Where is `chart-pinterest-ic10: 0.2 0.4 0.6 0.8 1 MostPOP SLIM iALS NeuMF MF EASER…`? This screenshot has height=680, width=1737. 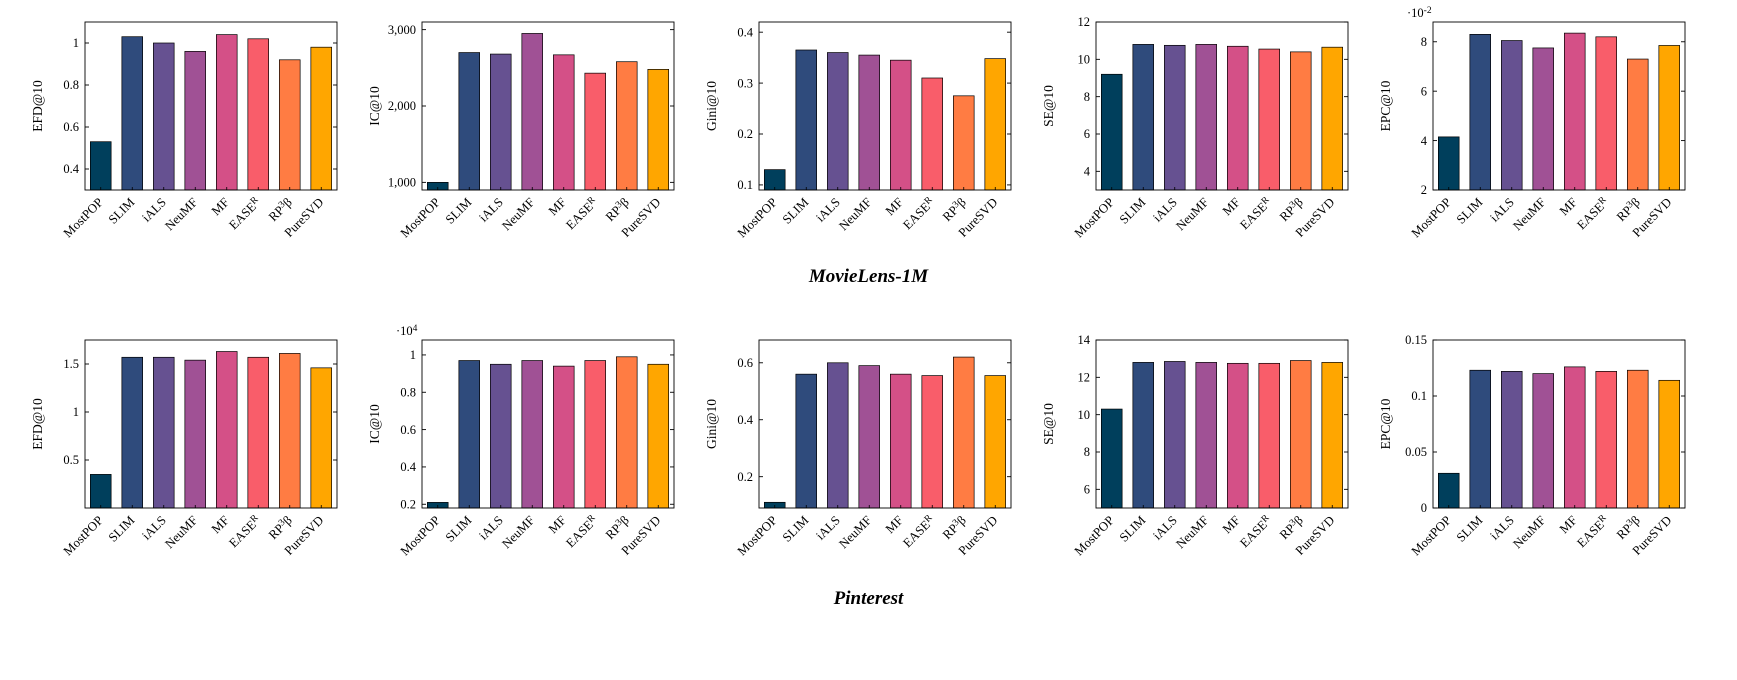
chart-pinterest-ic10: 0.2 0.4 0.6 0.8 1 MostPOP SLIM iALS NeuMF MF EASER… is located at coordinates (532, 450).